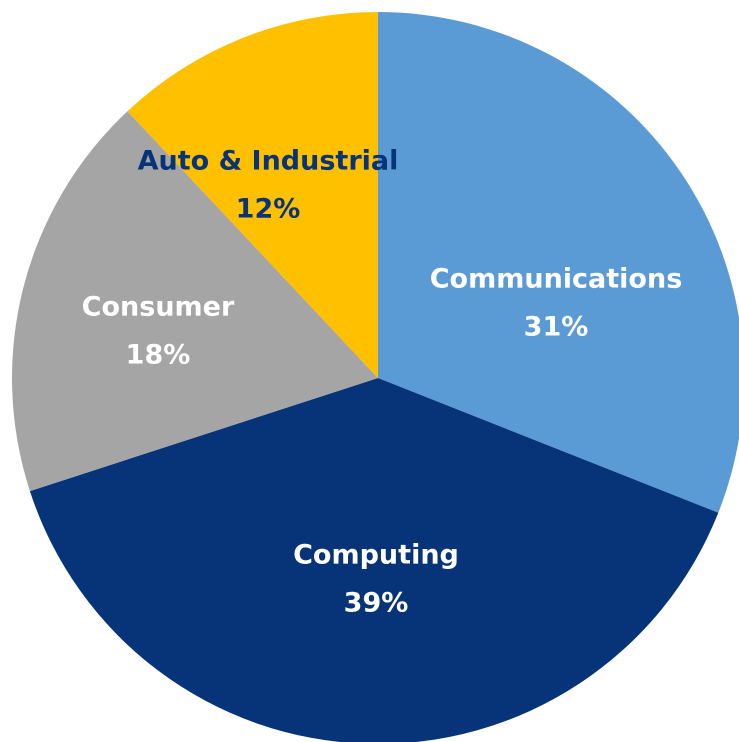 The height and width of the screenshot is (742, 739). What do you see at coordinates (376, 555) in the screenshot?
I see `slice-category-label-computing: Computing` at bounding box center [376, 555].